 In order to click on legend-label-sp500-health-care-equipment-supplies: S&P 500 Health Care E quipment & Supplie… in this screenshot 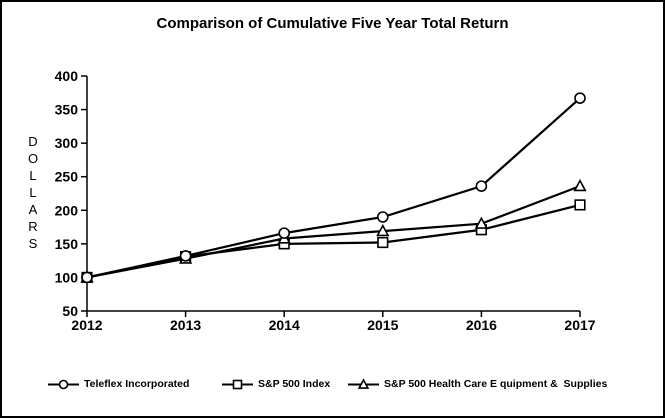, I will do `click(496, 384)`.